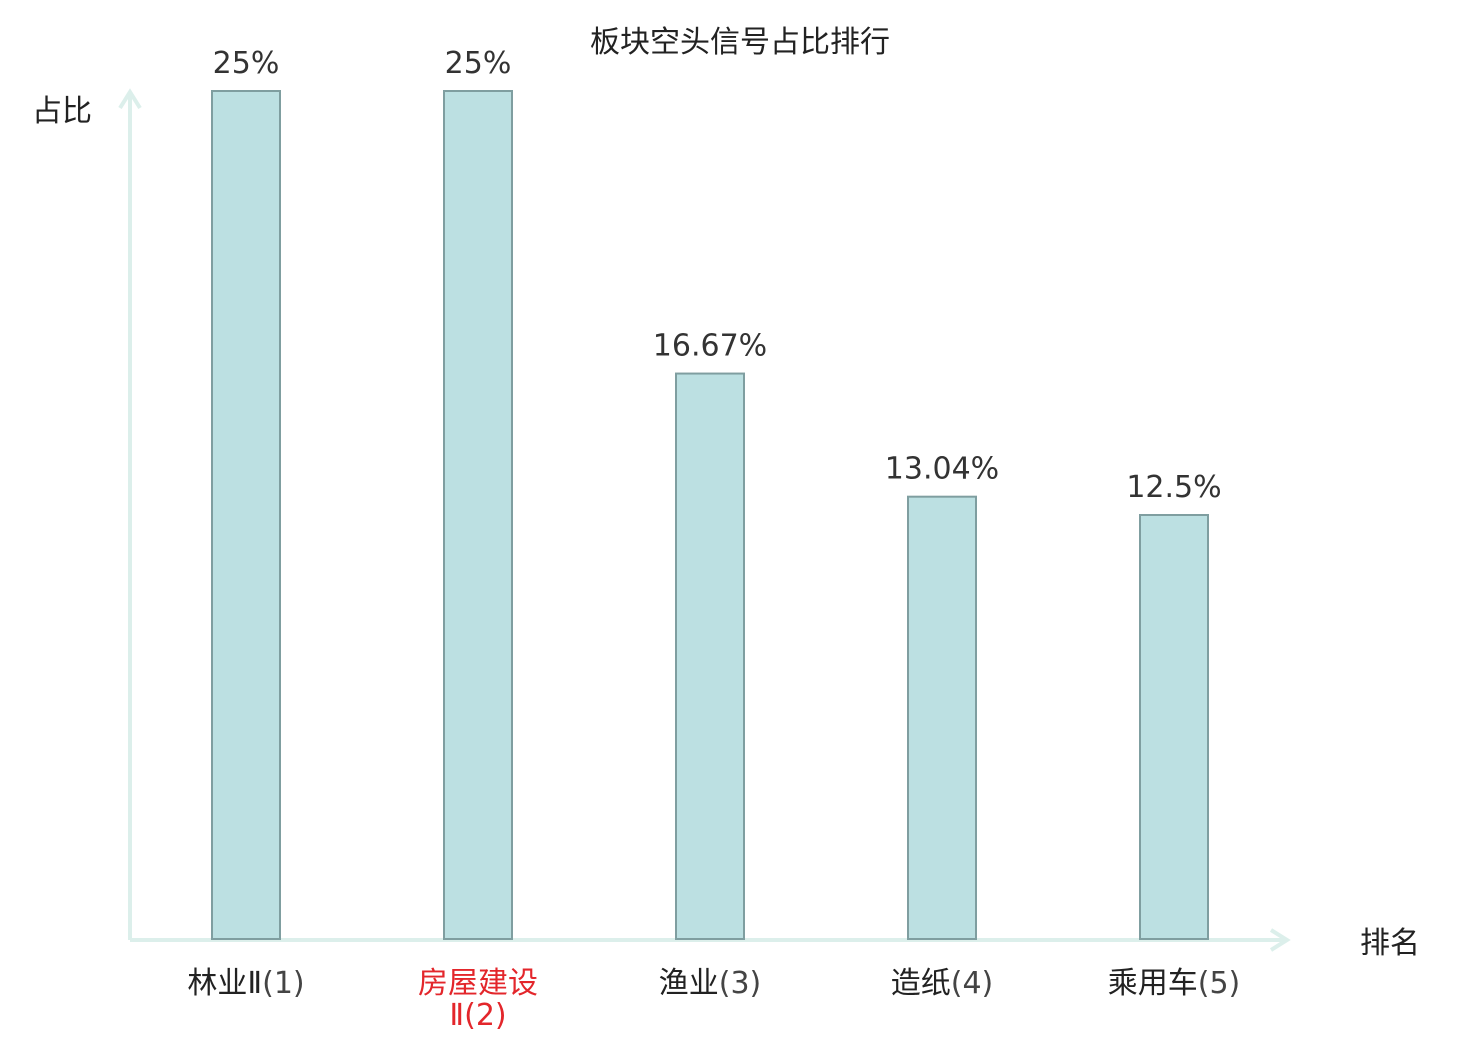 This screenshot has width=1480, height=1040. Describe the element at coordinates (740, 983) in the screenshot. I see `category-rank-3: (3)` at that location.